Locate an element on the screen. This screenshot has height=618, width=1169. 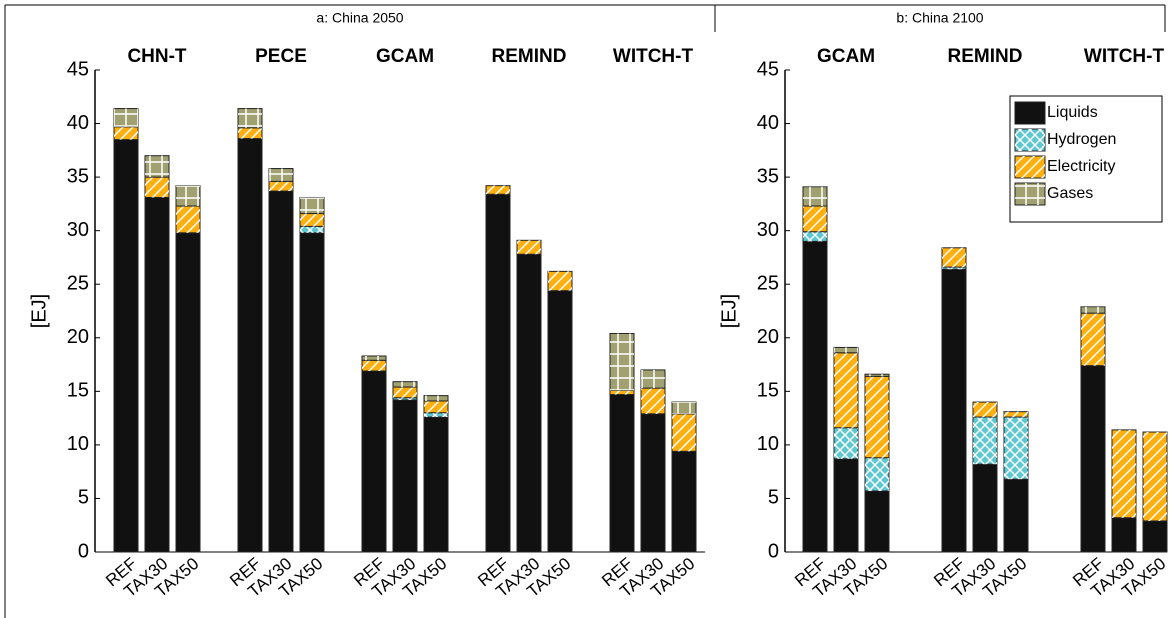
y-tick-label: 30 is located at coordinates (78, 230).